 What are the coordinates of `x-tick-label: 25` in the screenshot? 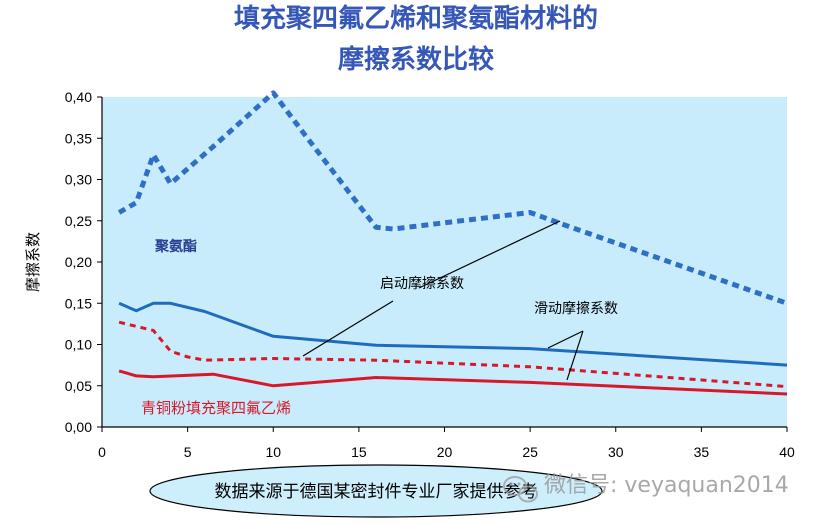 It's located at (530, 452).